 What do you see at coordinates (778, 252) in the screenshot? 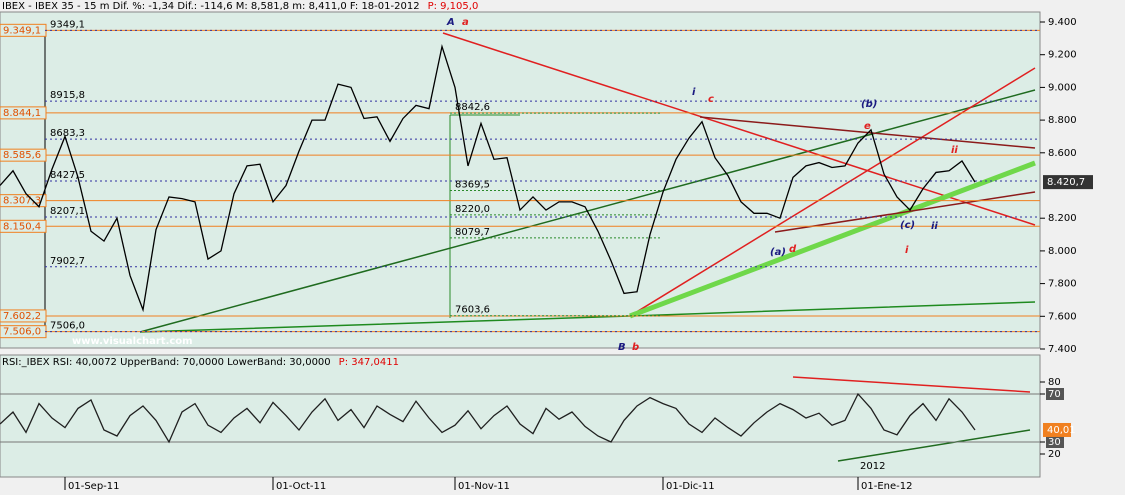
I see `wave-label: (a)` at bounding box center [778, 252].